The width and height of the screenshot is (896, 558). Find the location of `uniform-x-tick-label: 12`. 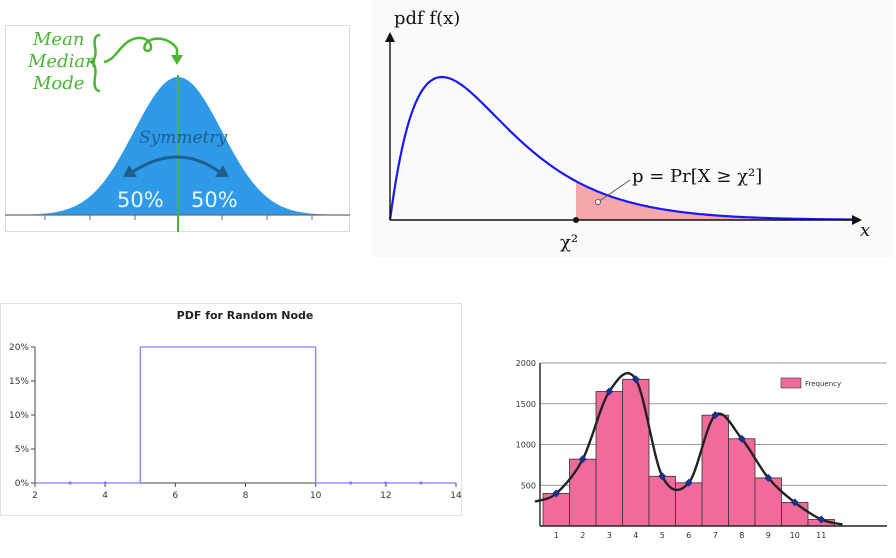

uniform-x-tick-label: 12 is located at coordinates (385, 496).